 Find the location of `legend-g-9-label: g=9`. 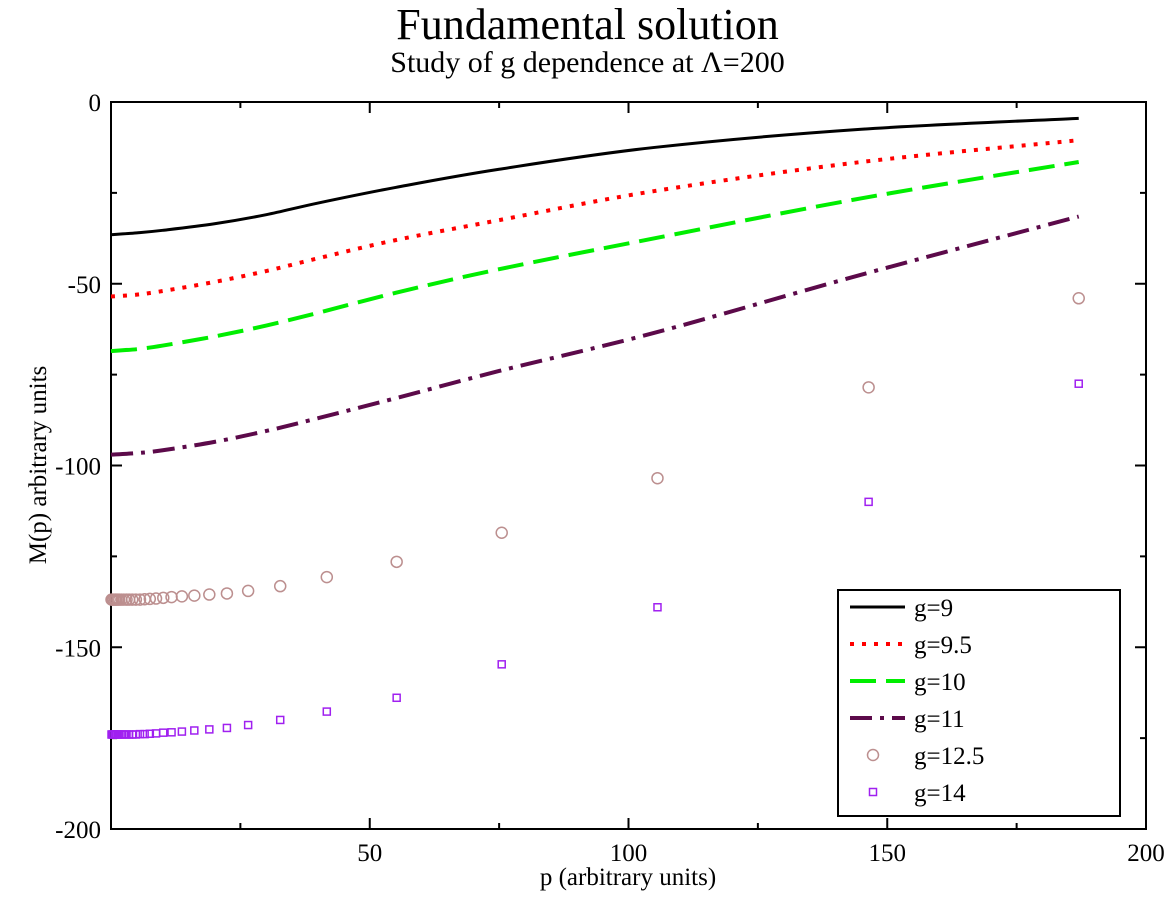

legend-g-9-label: g=9 is located at coordinates (933, 608).